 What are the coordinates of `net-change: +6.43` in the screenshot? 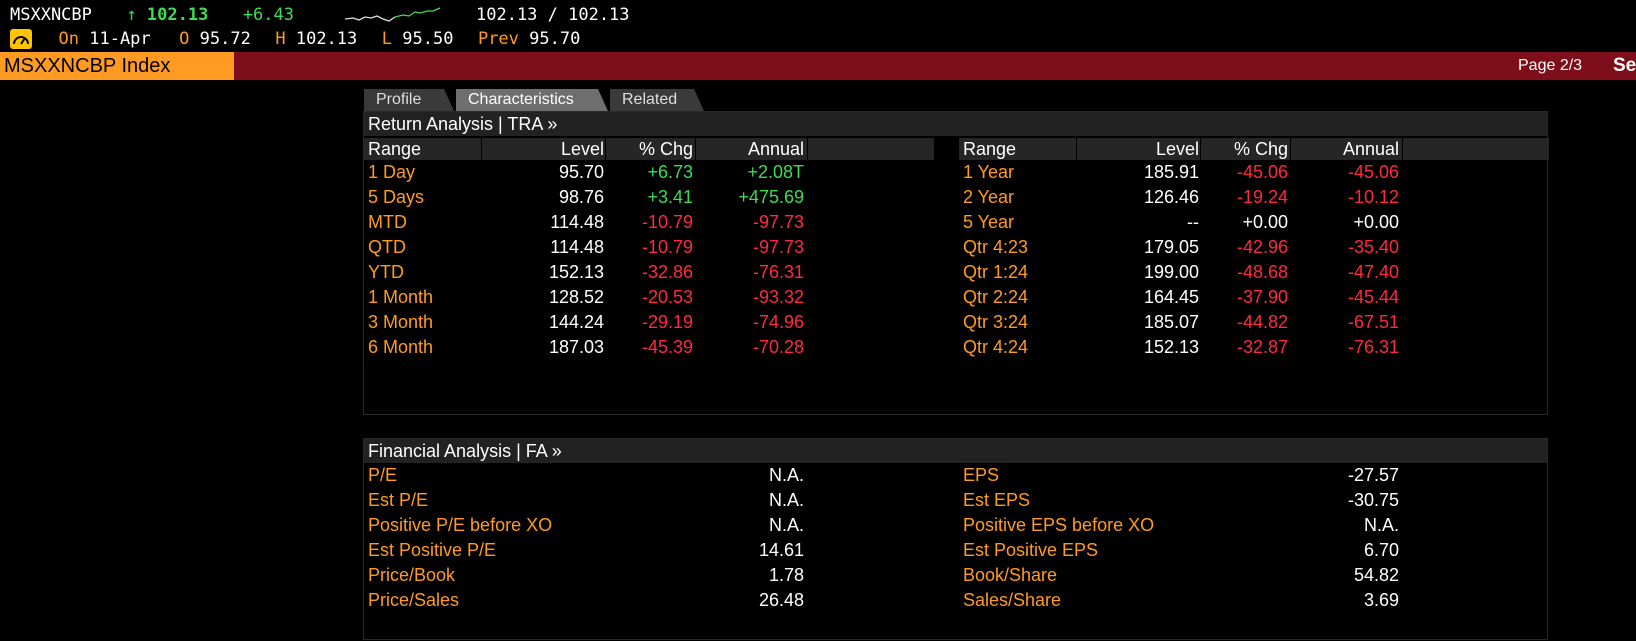 It's located at (268, 15).